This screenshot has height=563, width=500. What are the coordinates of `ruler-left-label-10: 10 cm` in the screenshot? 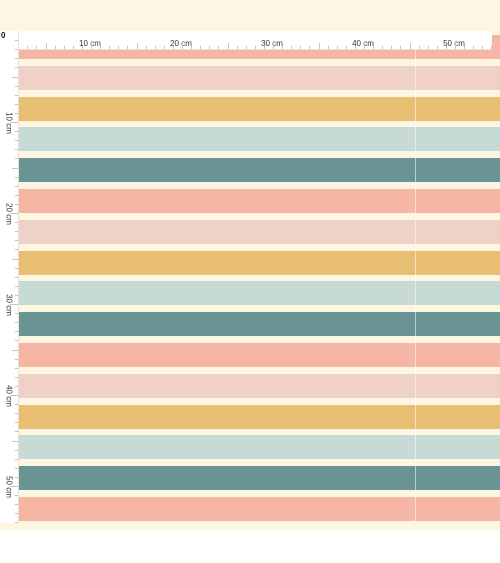 It's located at (9, 123).